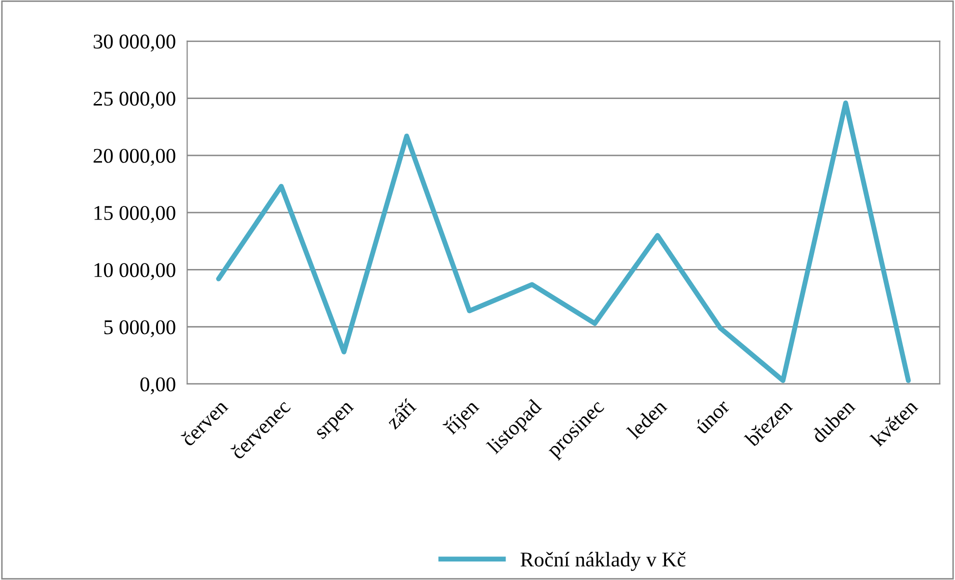 This screenshot has width=955, height=580. I want to click on y-tick-label: 15 000,00, so click(135, 214).